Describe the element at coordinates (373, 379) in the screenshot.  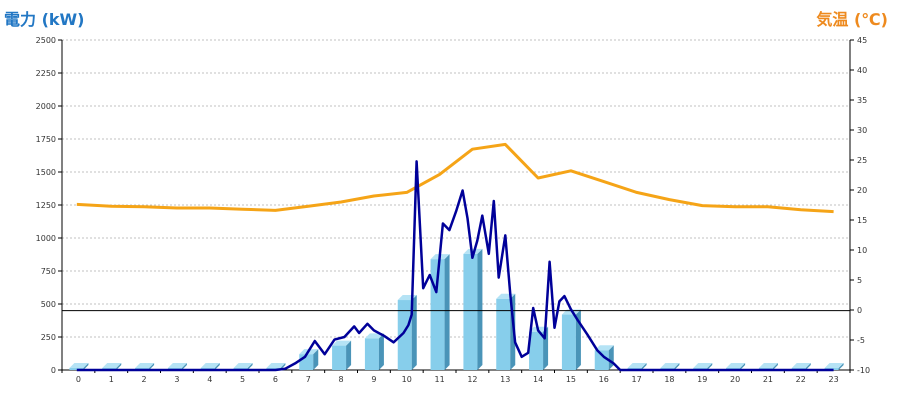
I see `x-tick-label: 9` at that location.